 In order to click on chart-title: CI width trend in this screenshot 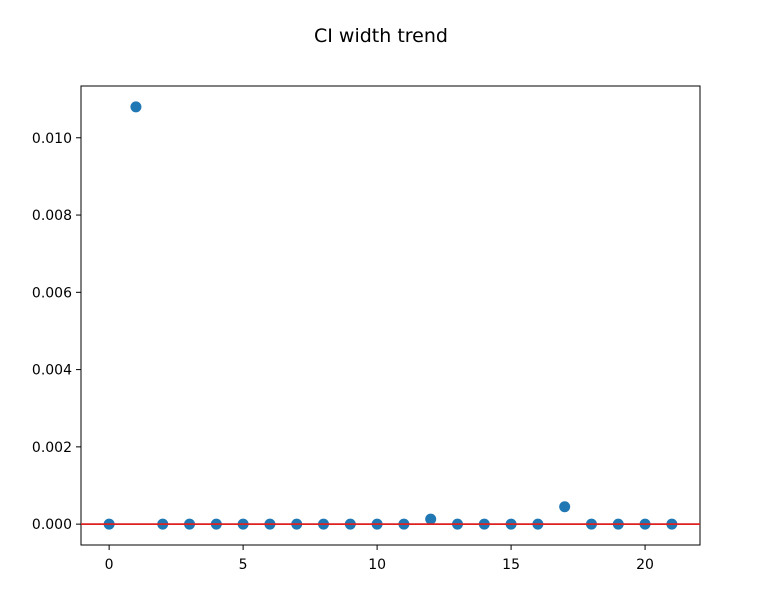, I will do `click(381, 36)`.